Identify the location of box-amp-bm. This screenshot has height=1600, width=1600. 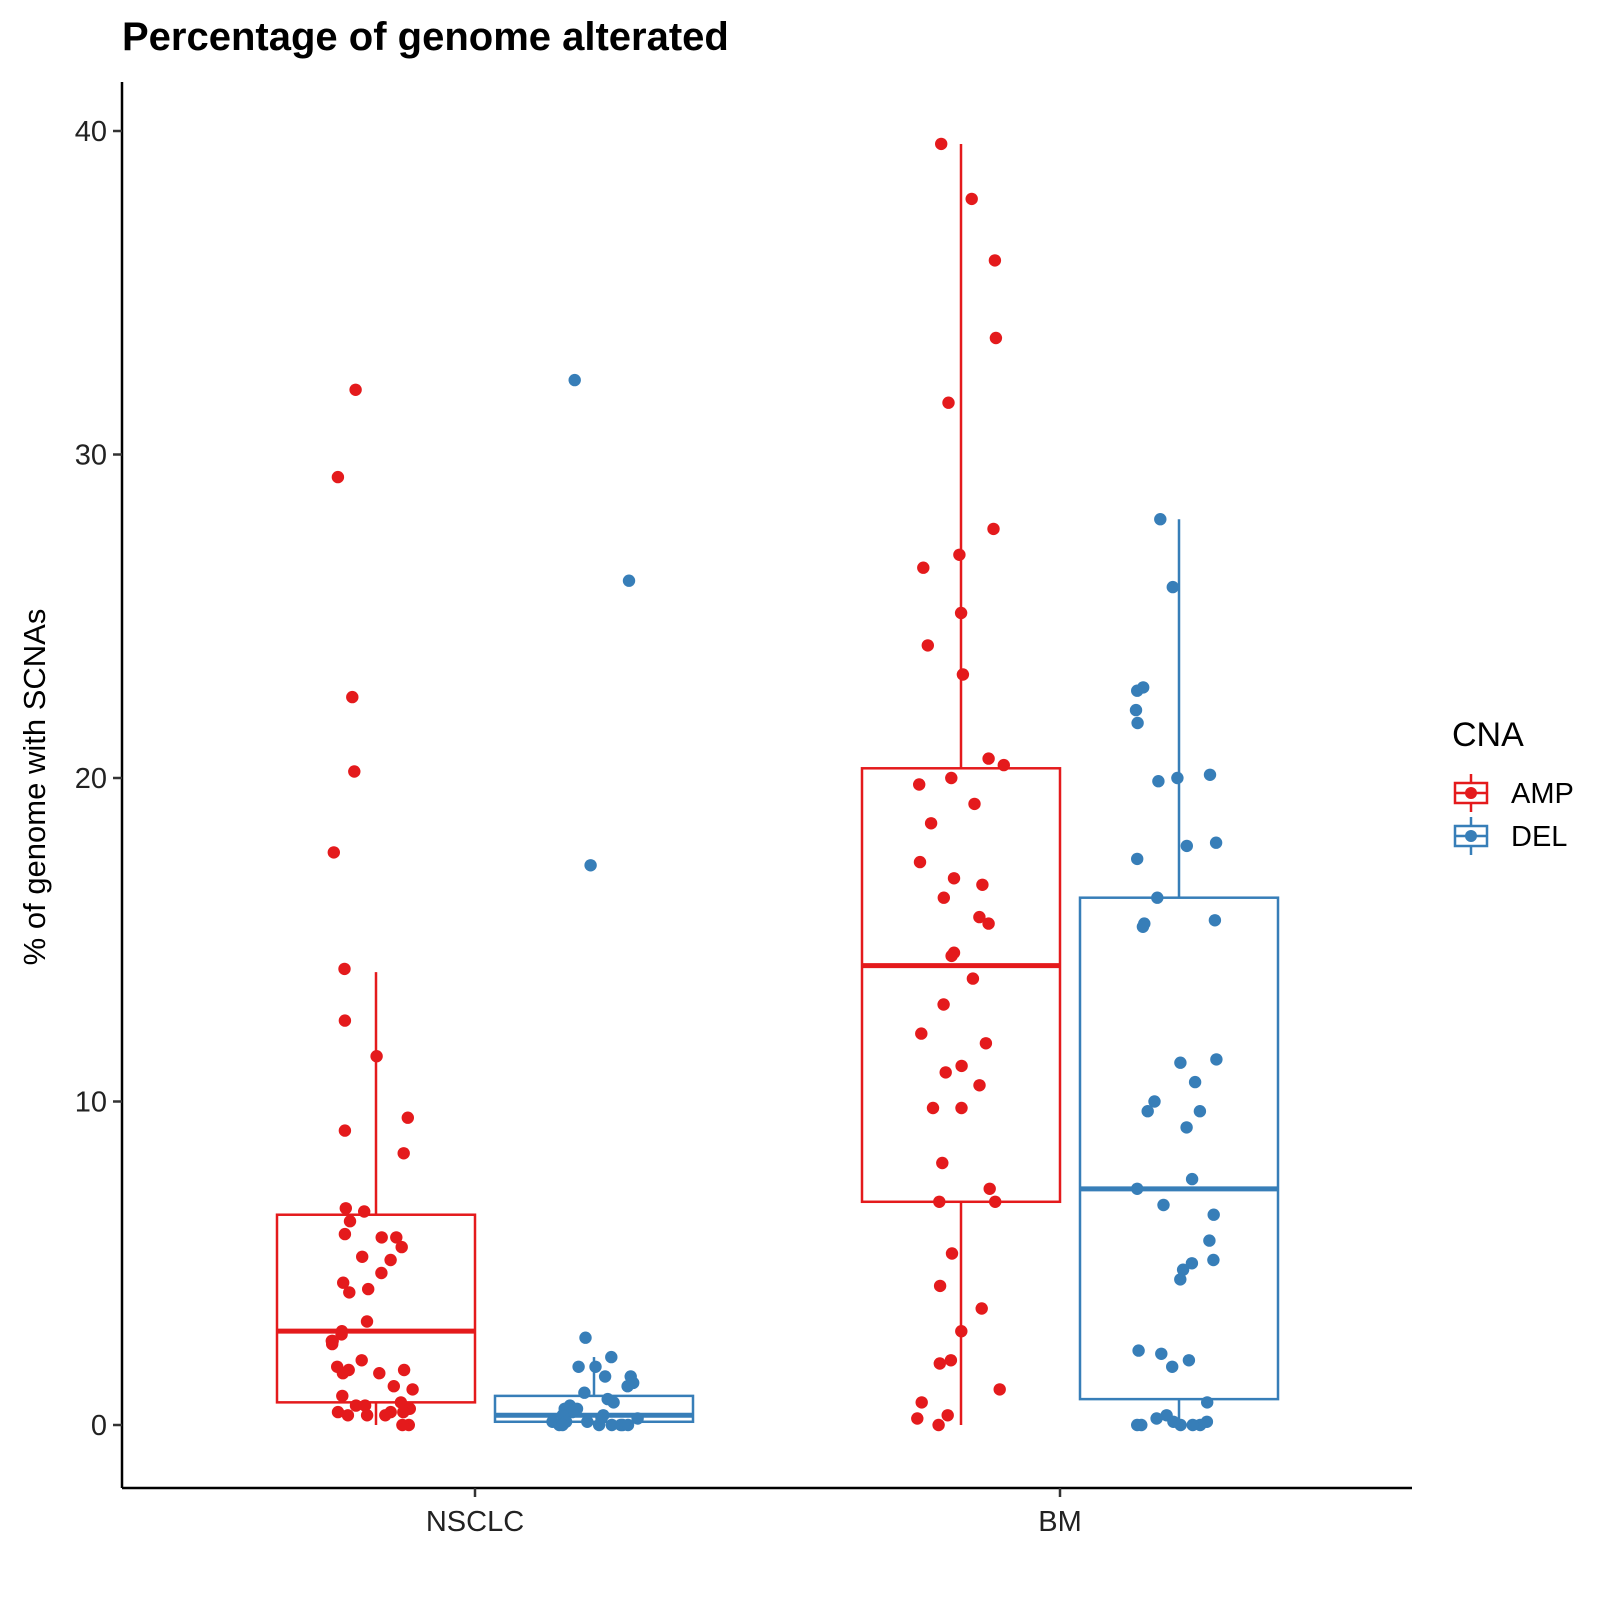
(961, 784).